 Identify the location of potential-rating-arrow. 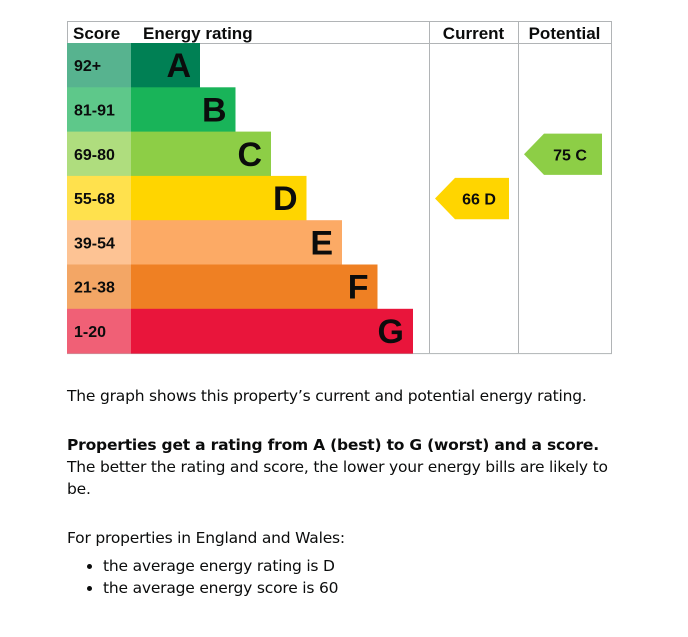
(563, 154).